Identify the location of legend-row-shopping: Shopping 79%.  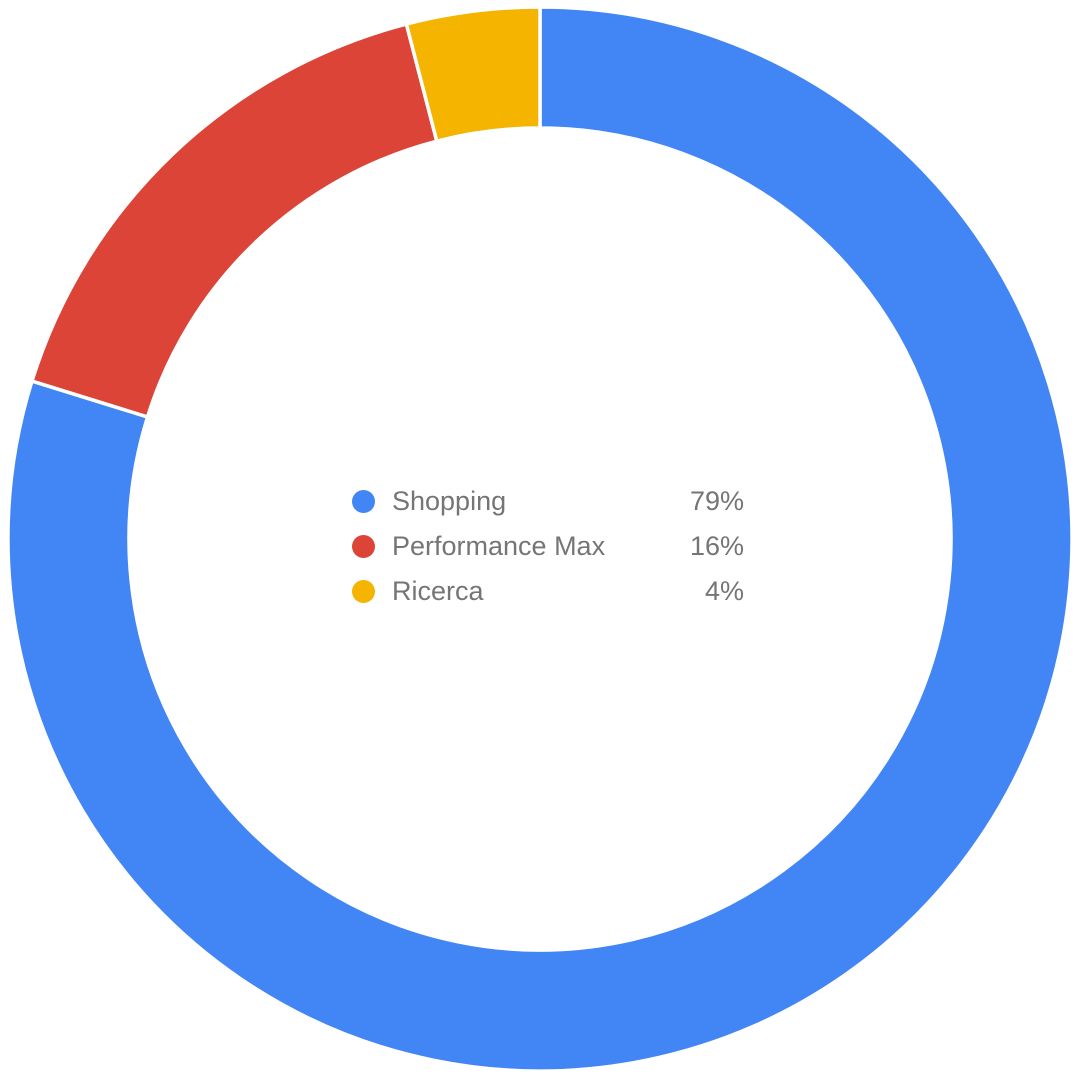
(548, 501).